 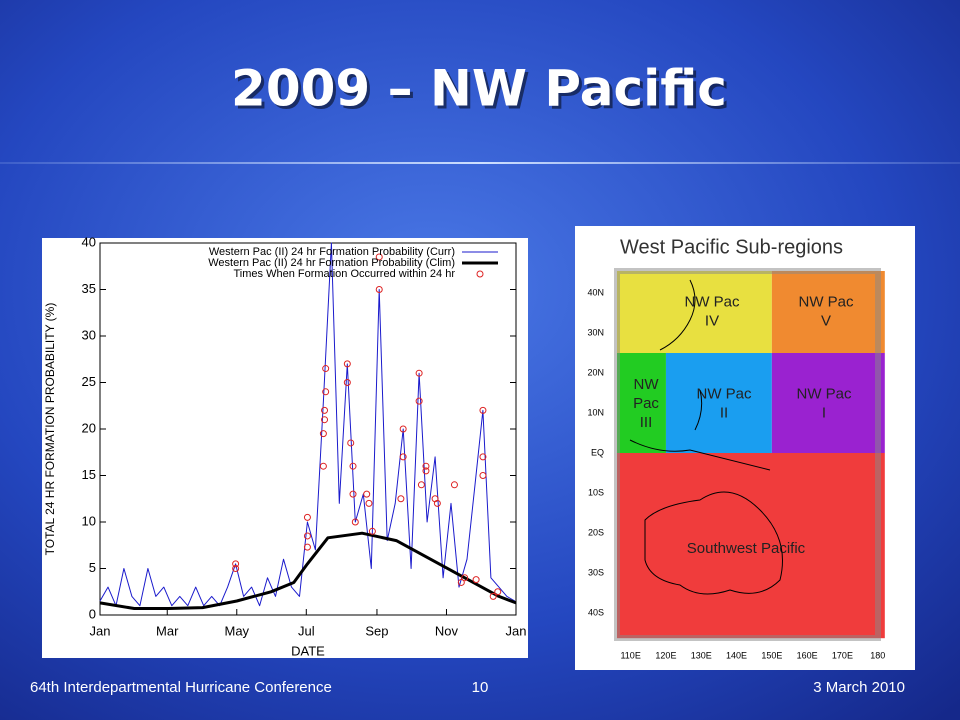 What do you see at coordinates (50, 429) in the screenshot?
I see `y-axis-label: TOTAL 24 HR FORMATION PROBABILITY (%)` at bounding box center [50, 429].